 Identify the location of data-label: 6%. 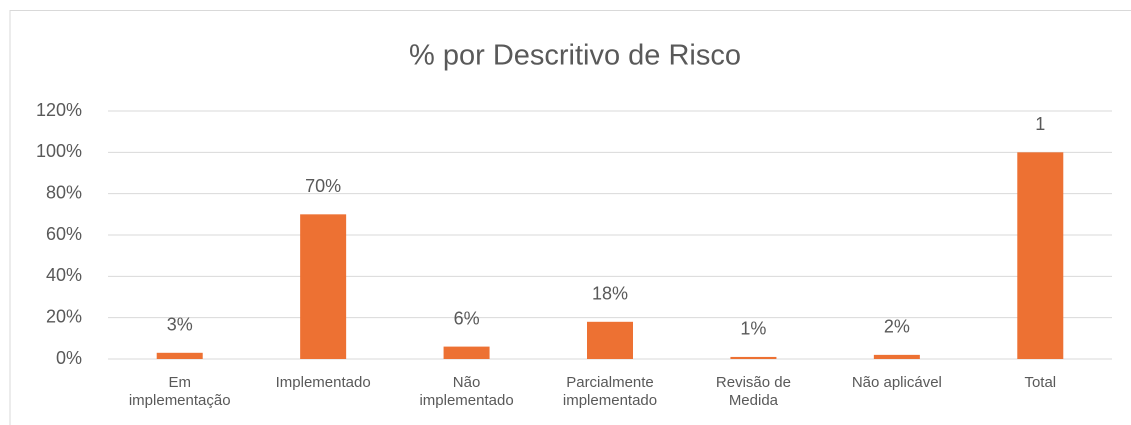
(467, 318).